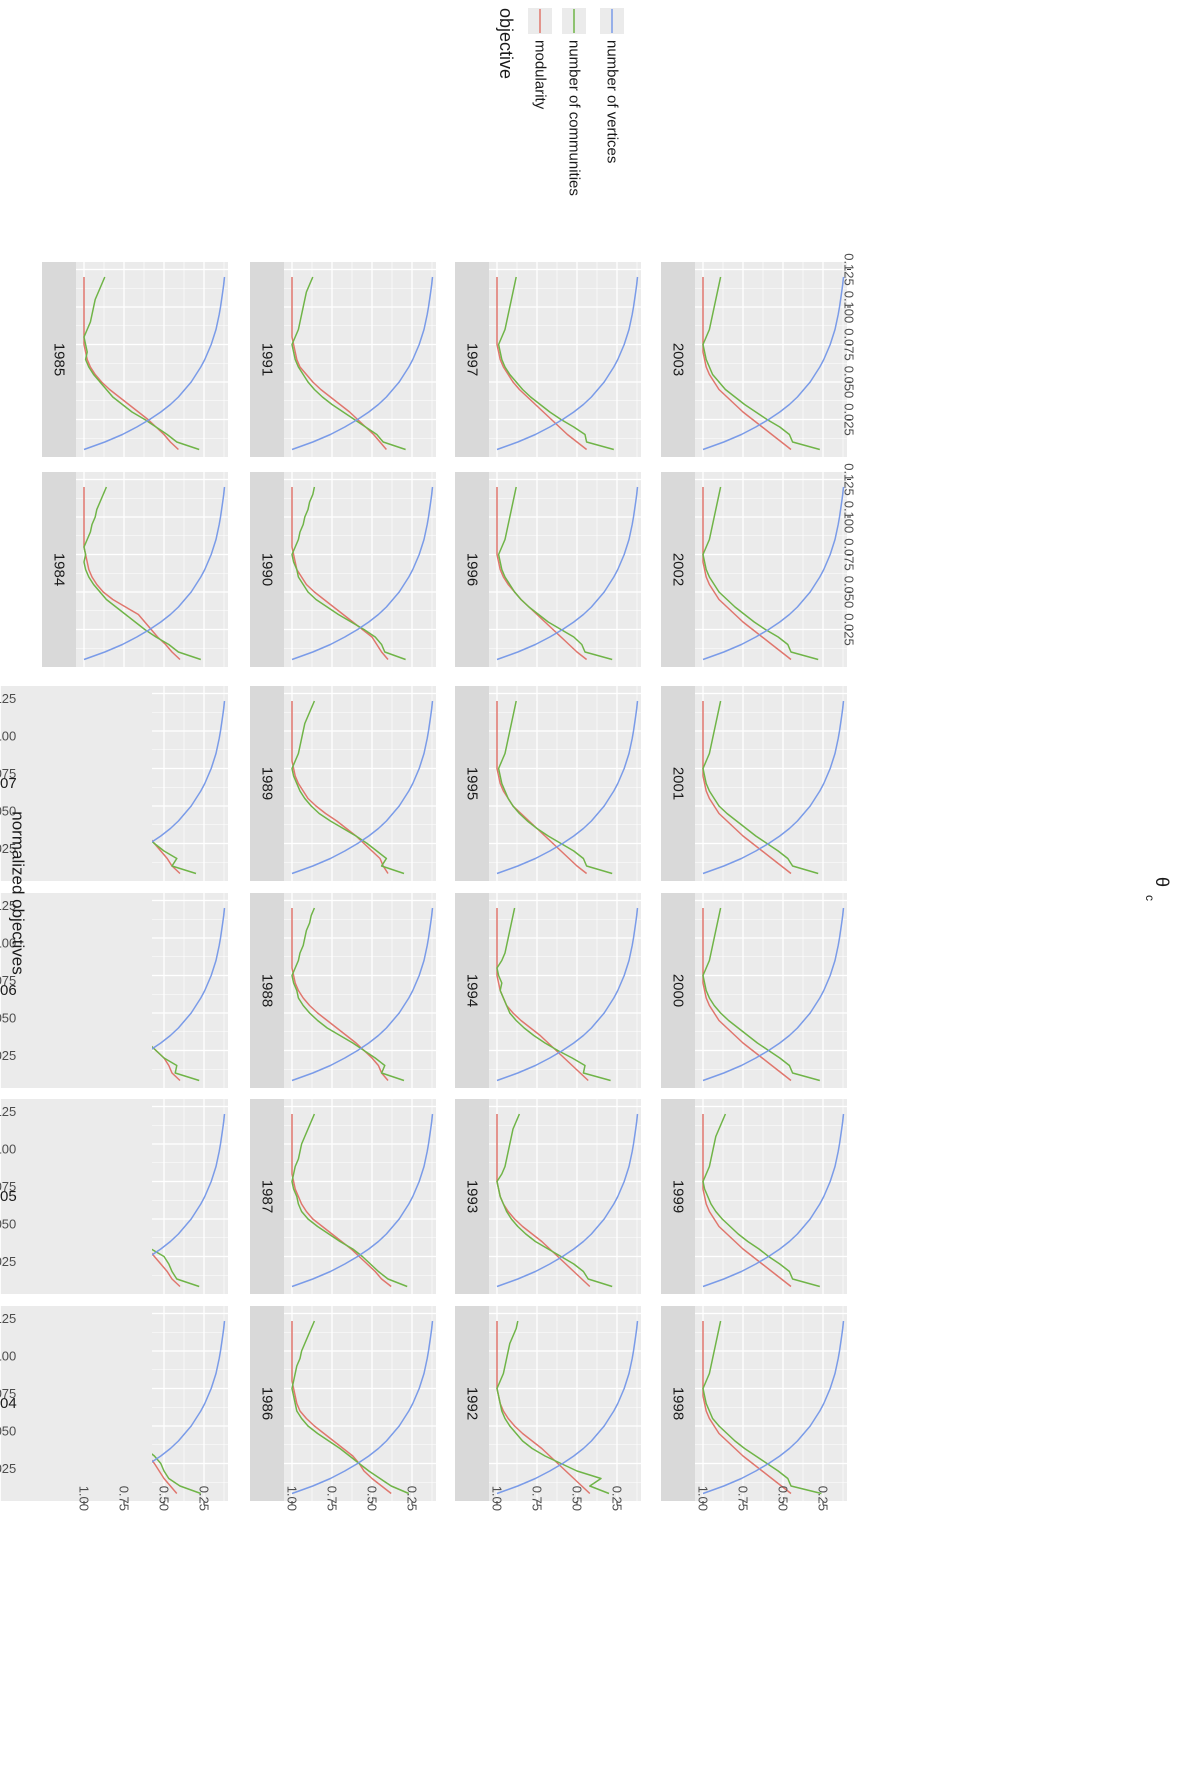 The width and height of the screenshot is (1196, 1767). I want to click on panel-year-label: 1989, so click(267, 783).